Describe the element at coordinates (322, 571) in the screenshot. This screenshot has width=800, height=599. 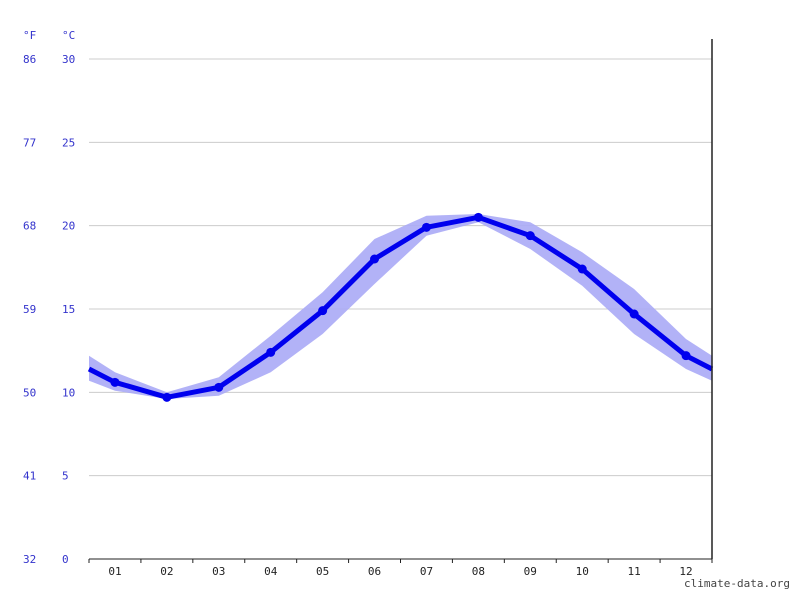
I see `x-tick-label-05: 05` at that location.